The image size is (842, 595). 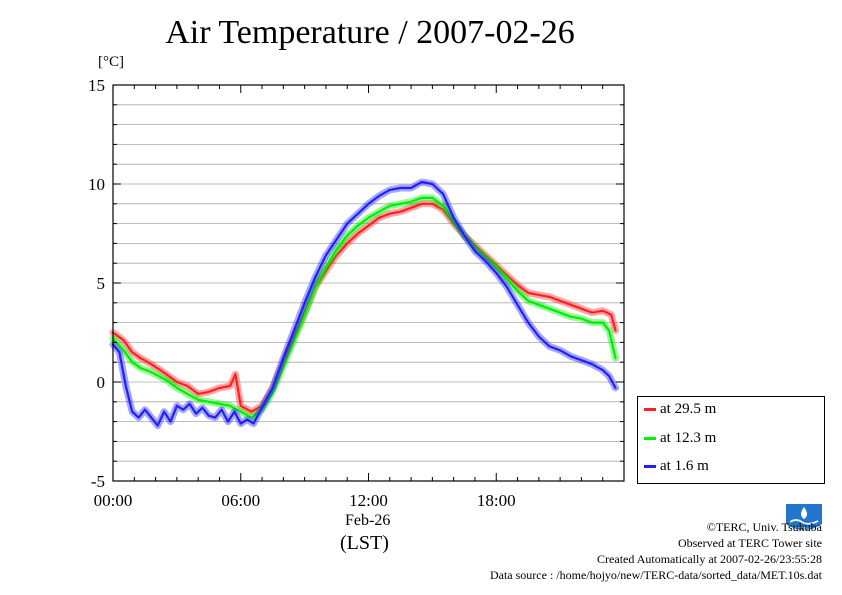 I want to click on x-tick-label: 18:00, so click(x=496, y=500).